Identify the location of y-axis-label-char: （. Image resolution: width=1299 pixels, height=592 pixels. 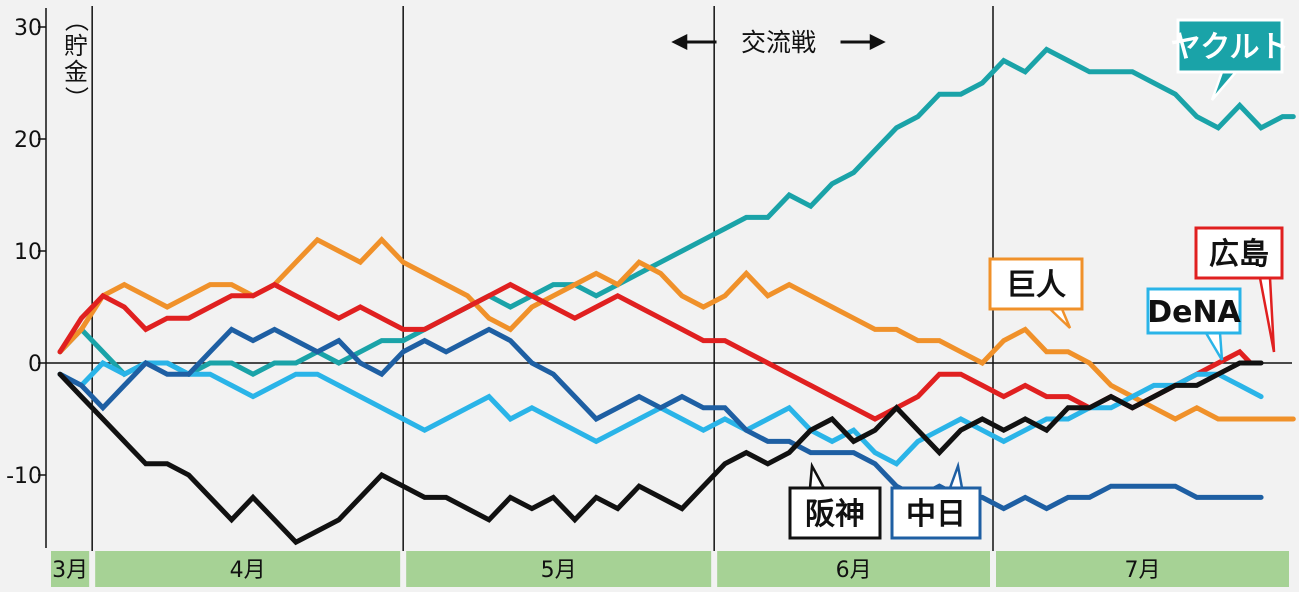
(76, 20).